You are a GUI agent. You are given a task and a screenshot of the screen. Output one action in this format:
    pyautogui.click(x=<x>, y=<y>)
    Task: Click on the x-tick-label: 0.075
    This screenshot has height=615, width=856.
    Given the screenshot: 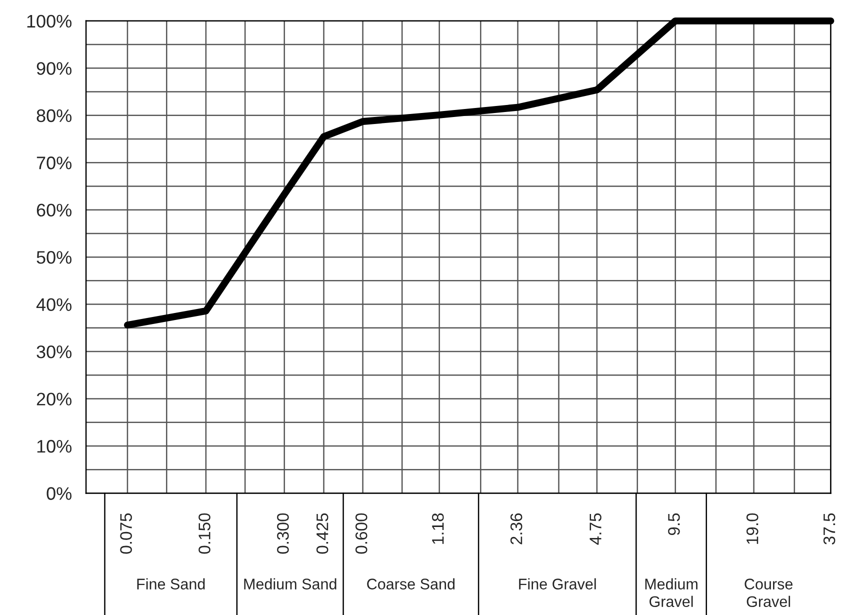 What is the action you would take?
    pyautogui.click(x=126, y=533)
    